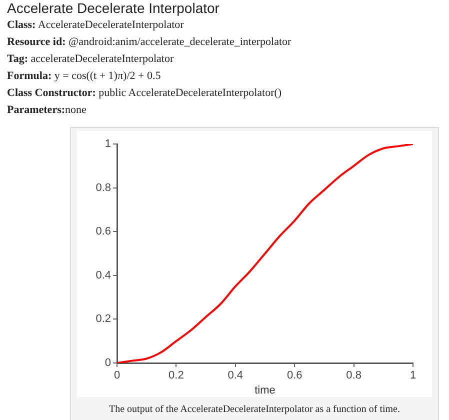 The height and width of the screenshot is (420, 449). Describe the element at coordinates (117, 376) in the screenshot. I see `x-tick-label: 0` at that location.